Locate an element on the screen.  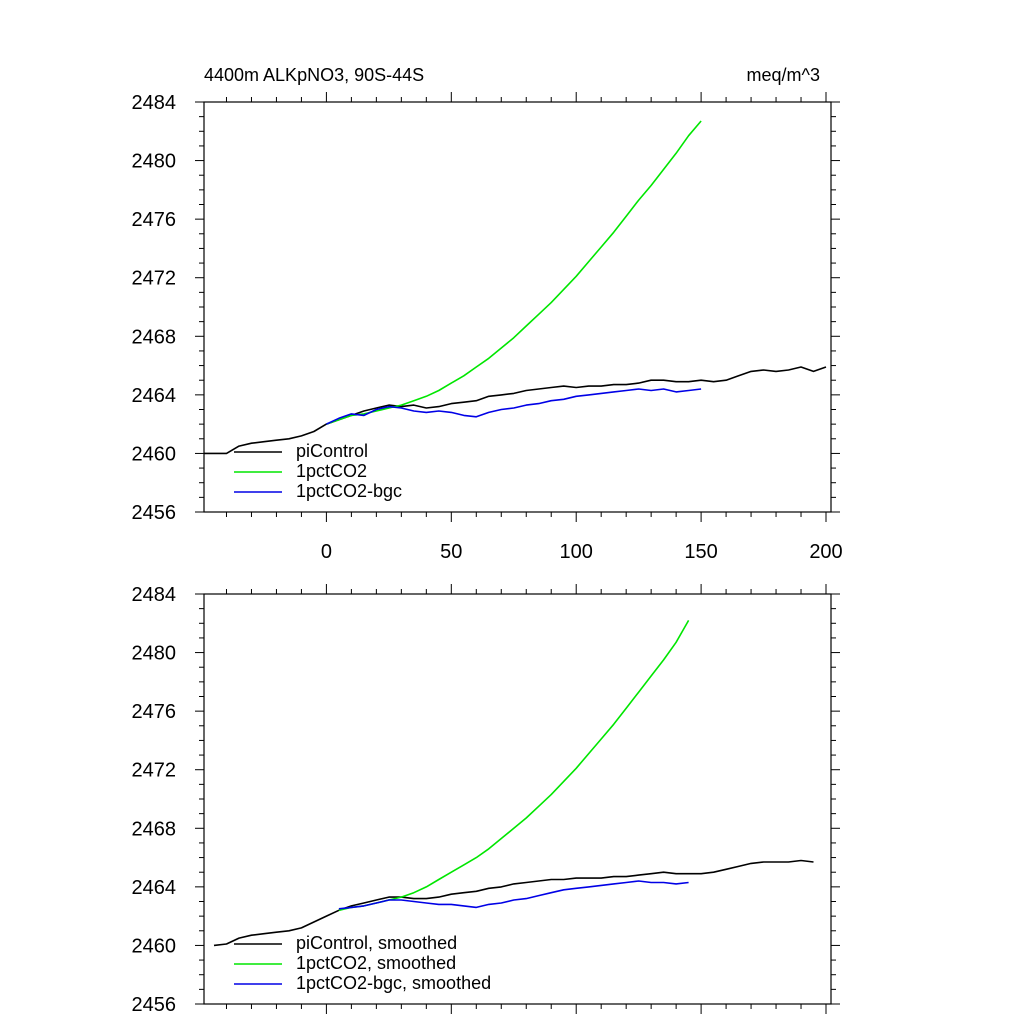
x-tick-label: 150 is located at coordinates (700, 552).